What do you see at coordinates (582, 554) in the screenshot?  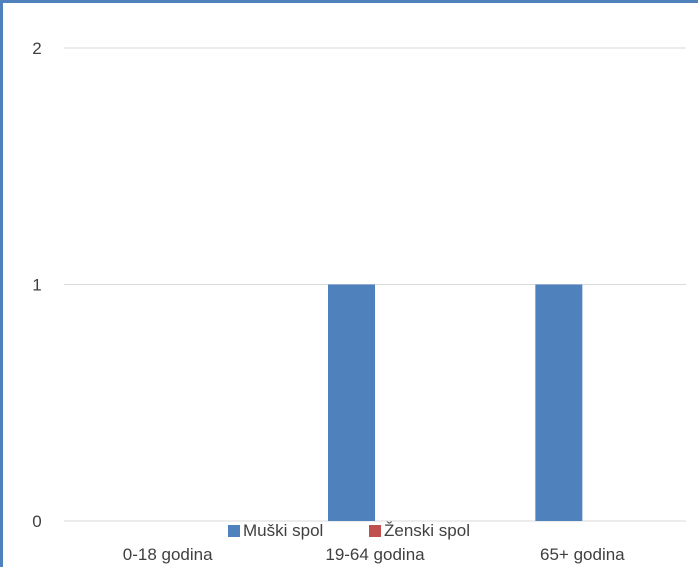 I see `x-tick-label-2: 65+ godina` at bounding box center [582, 554].